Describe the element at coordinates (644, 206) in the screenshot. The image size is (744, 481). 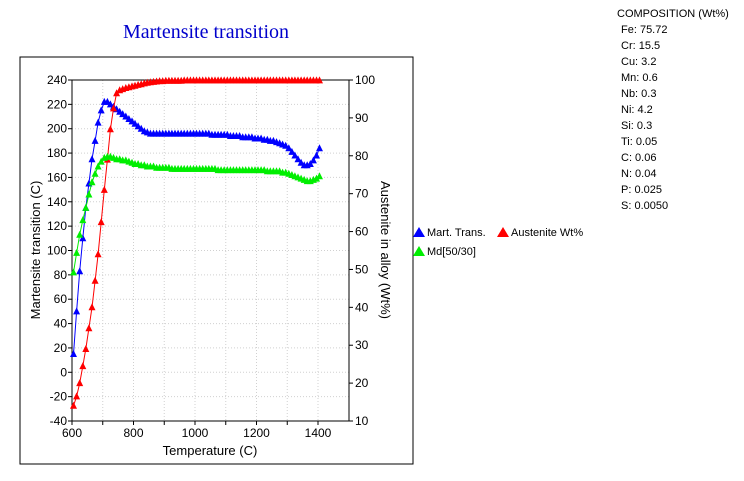
I see `composition-item: S: 0.0050` at that location.